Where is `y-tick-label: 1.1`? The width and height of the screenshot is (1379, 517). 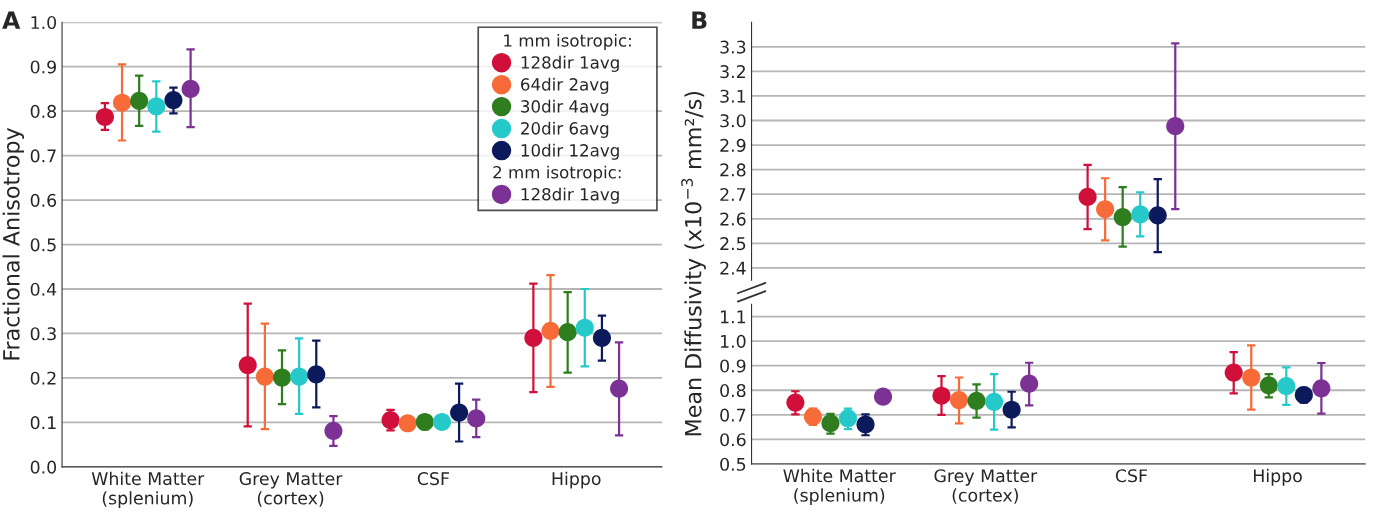 y-tick-label: 1.1 is located at coordinates (733, 317).